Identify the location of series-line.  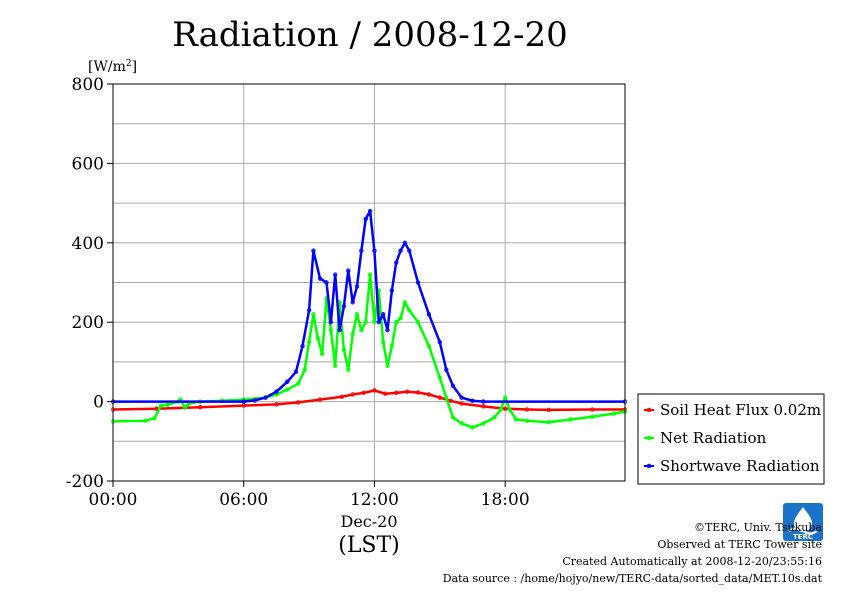
(368, 400).